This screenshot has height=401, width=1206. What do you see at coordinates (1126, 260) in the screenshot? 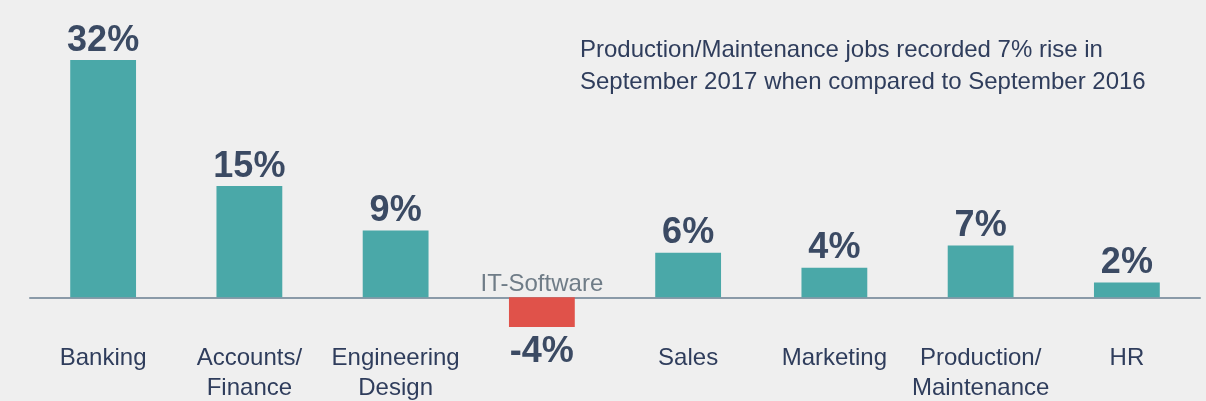
I see `data-label: 2%` at bounding box center [1126, 260].